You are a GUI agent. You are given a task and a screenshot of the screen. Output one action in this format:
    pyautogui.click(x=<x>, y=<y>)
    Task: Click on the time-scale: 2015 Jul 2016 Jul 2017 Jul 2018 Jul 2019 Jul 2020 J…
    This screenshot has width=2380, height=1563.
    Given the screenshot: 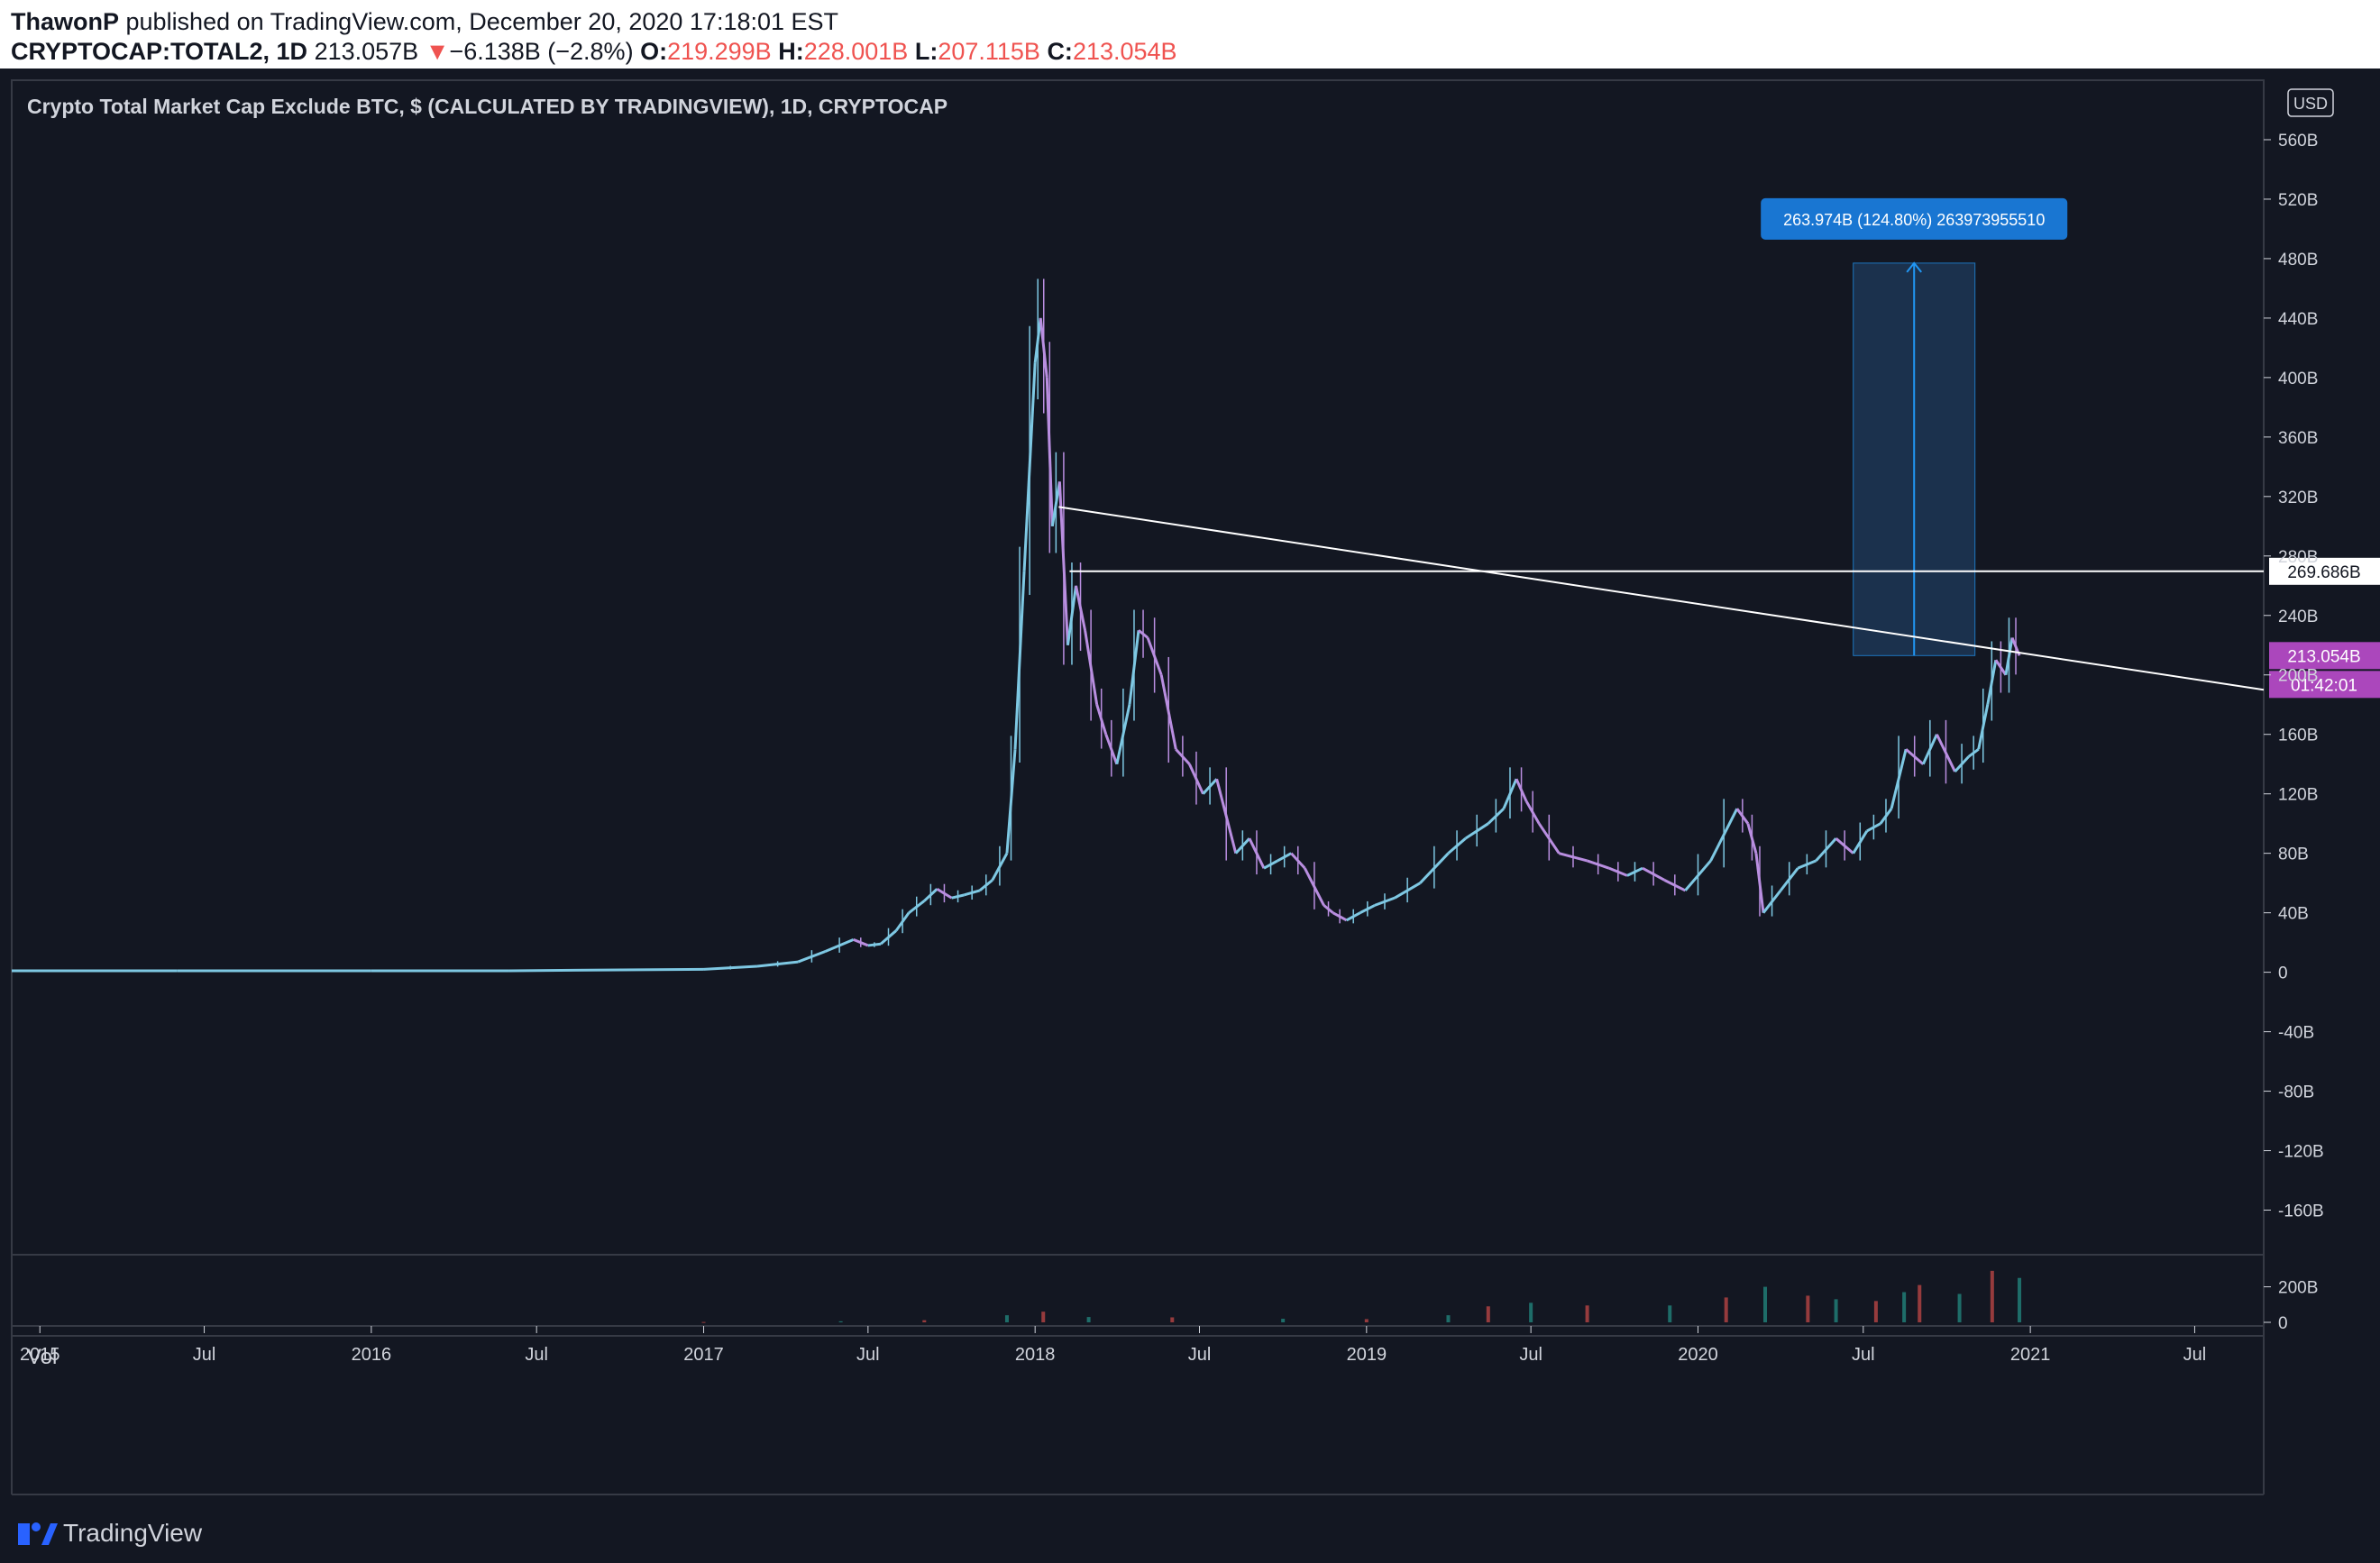 What is the action you would take?
    pyautogui.click(x=1113, y=1345)
    